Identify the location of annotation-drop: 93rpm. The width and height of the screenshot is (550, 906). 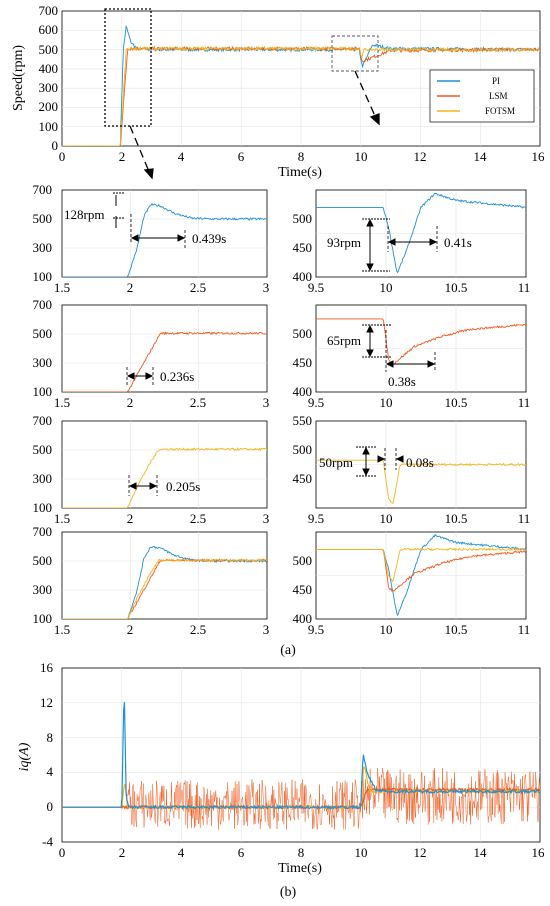
(344, 242).